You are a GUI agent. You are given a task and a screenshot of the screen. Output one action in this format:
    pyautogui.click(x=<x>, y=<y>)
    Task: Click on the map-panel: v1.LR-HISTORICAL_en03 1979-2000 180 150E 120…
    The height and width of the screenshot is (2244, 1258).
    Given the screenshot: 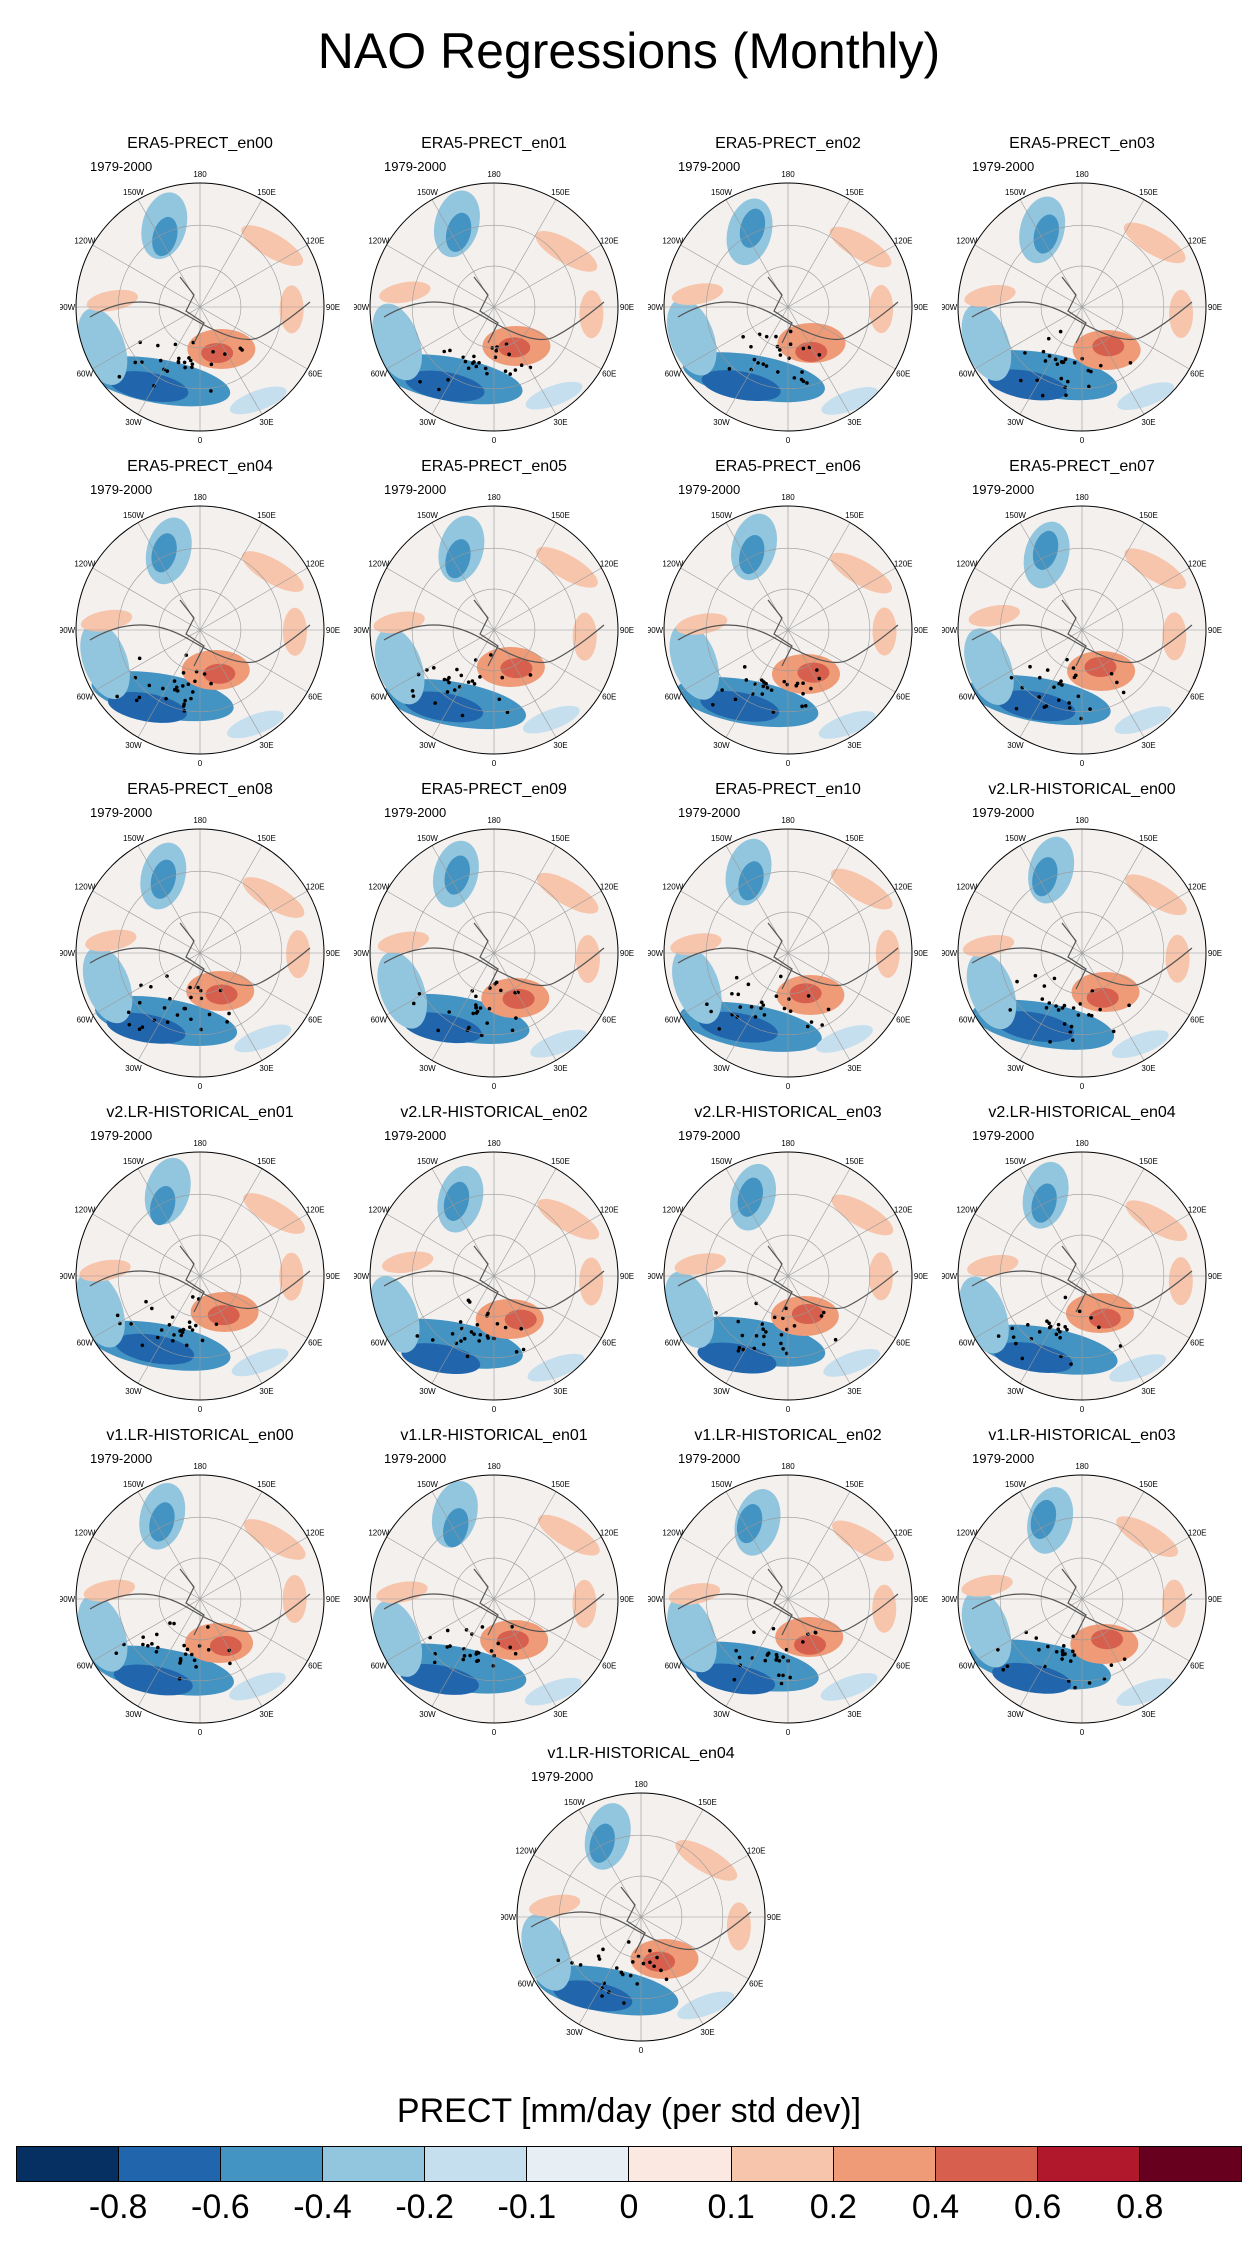 What is the action you would take?
    pyautogui.click(x=1082, y=1582)
    